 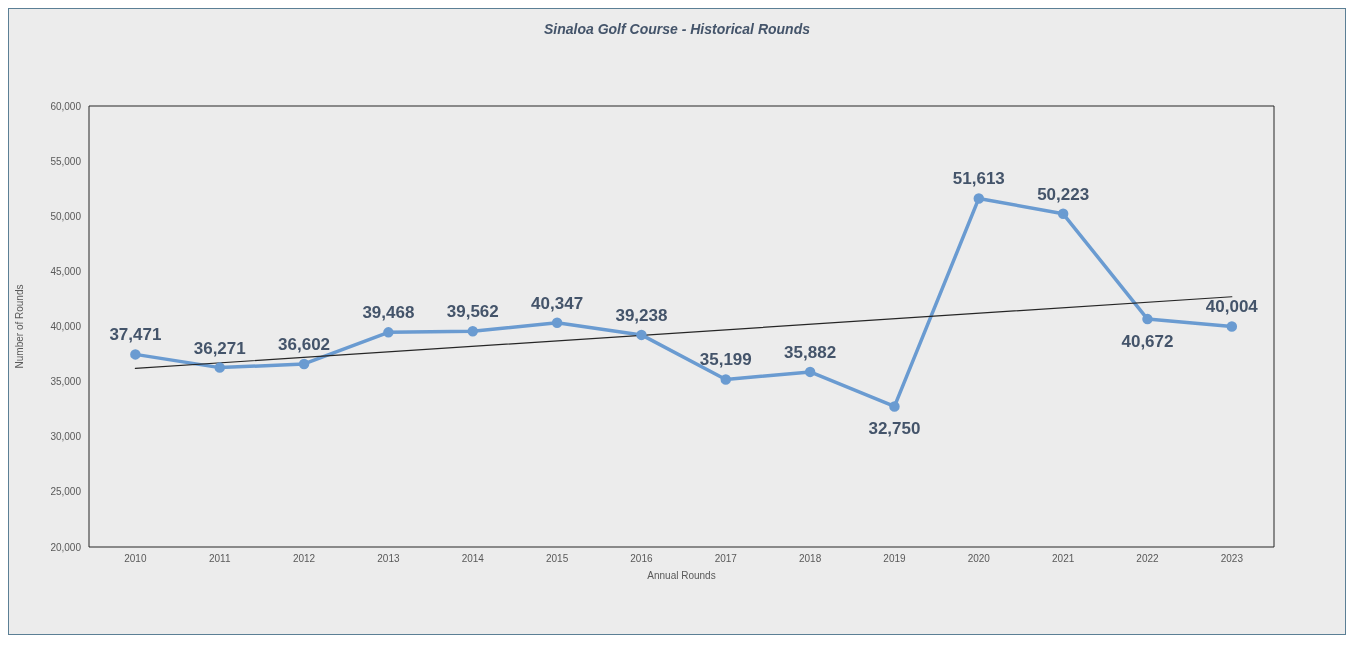 What do you see at coordinates (66, 382) in the screenshot?
I see `y-tick-label: 35,000` at bounding box center [66, 382].